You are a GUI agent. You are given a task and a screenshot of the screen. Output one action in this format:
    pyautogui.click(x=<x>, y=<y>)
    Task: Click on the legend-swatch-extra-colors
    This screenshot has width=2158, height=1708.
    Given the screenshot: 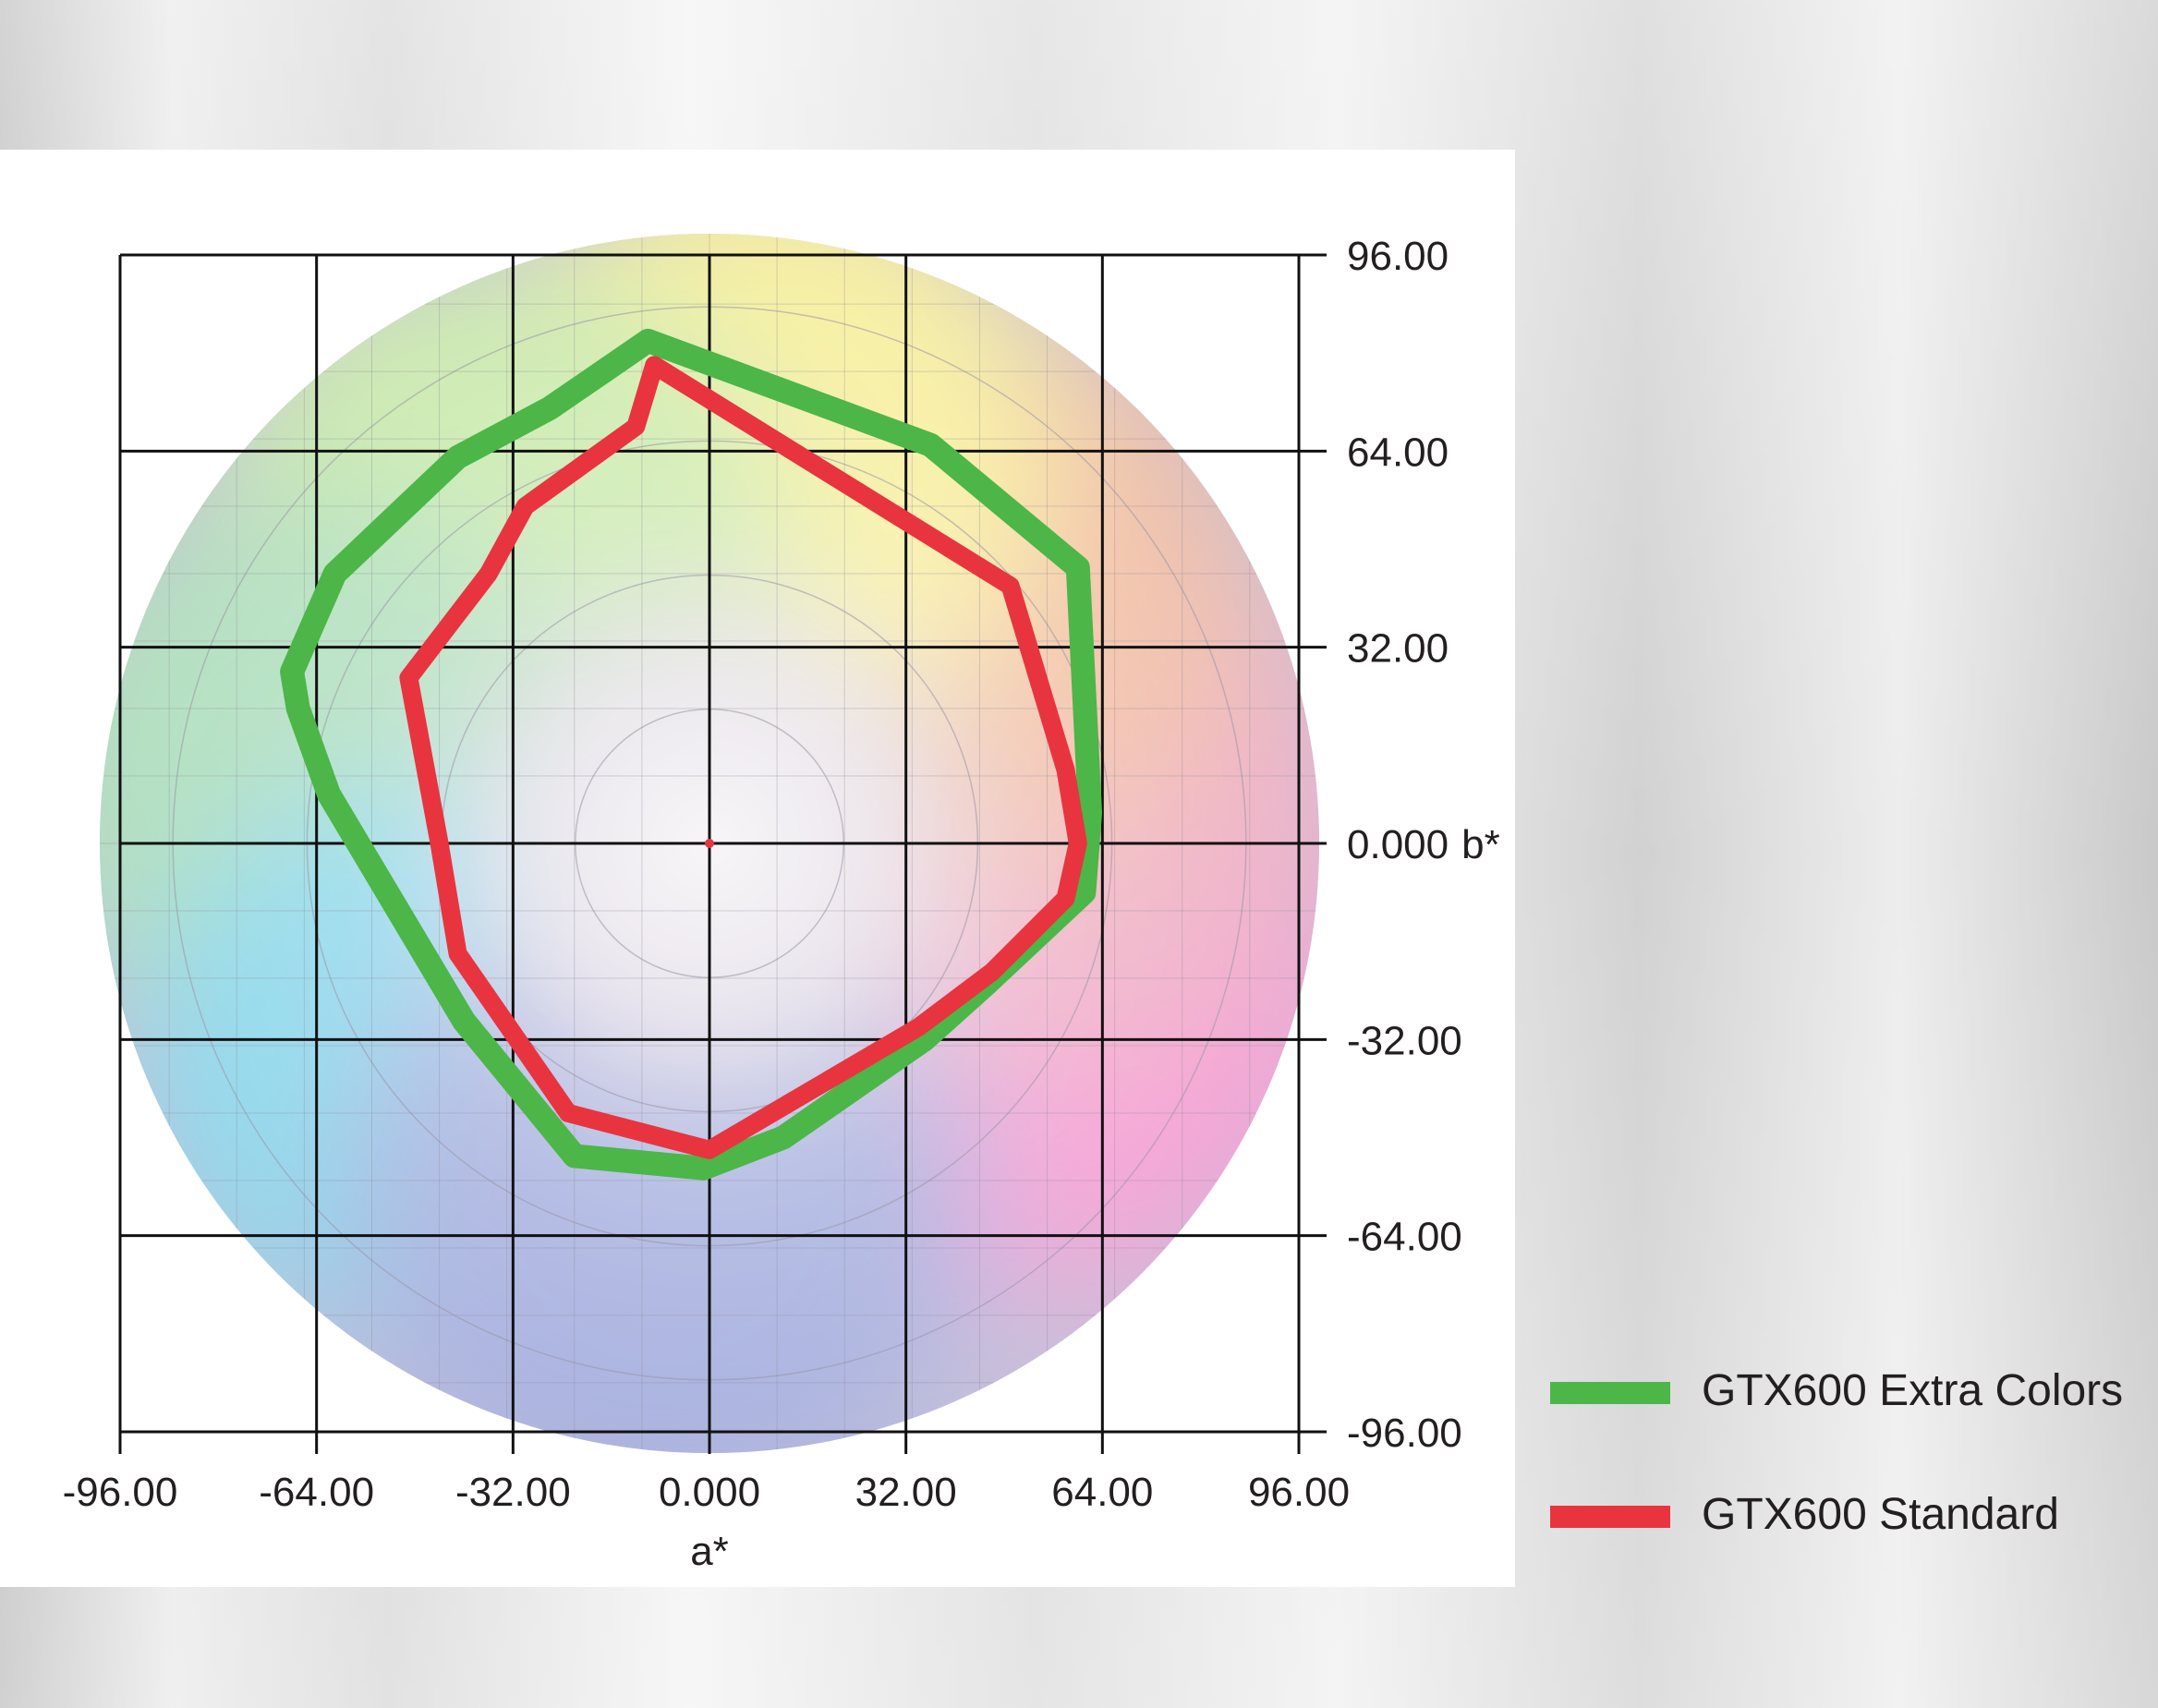 What is the action you would take?
    pyautogui.click(x=1610, y=1393)
    